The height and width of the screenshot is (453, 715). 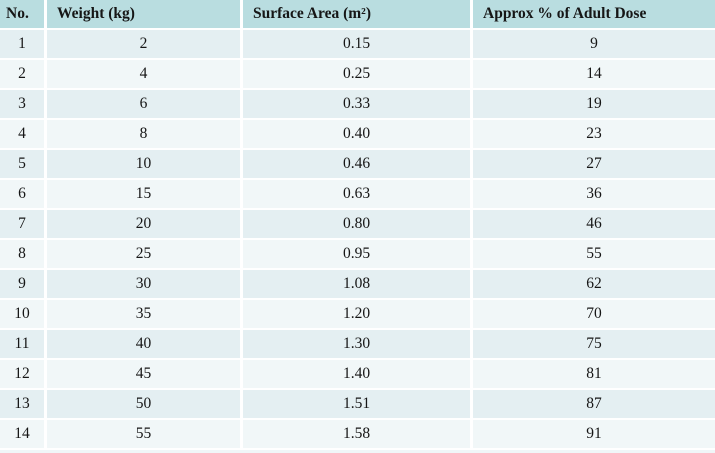 What do you see at coordinates (145, 225) in the screenshot?
I see `table-cell-weight: 20` at bounding box center [145, 225].